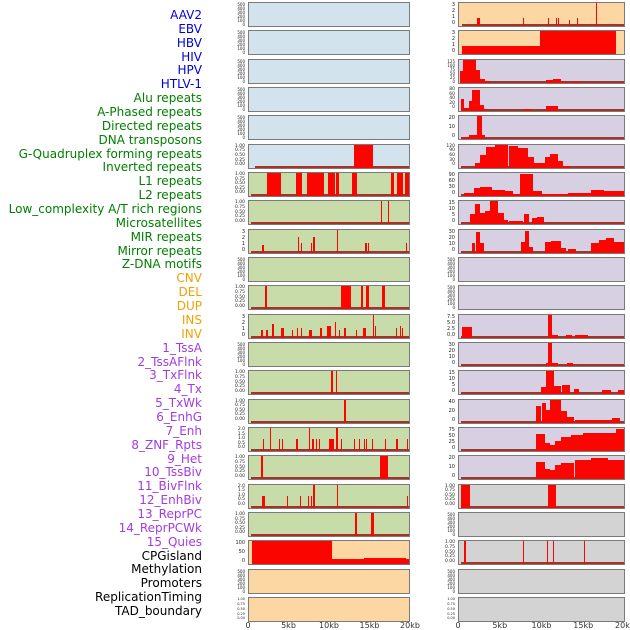  Describe the element at coordinates (452, 94) in the screenshot. I see `y-tick-label: 60` at that location.